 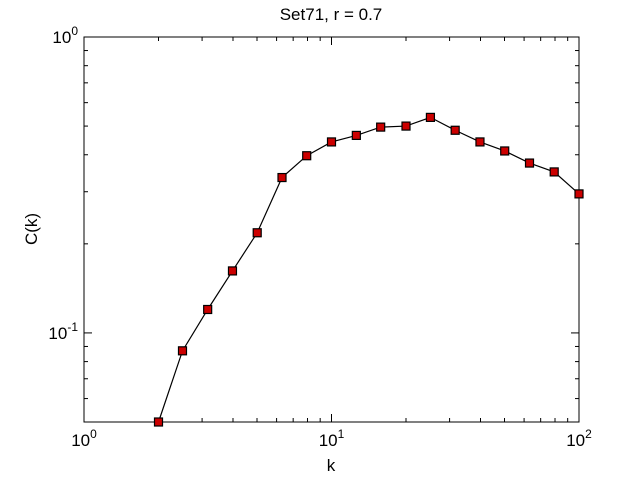 What do you see at coordinates (74, 31) in the screenshot?
I see `y-tick-exponent: 0` at bounding box center [74, 31].